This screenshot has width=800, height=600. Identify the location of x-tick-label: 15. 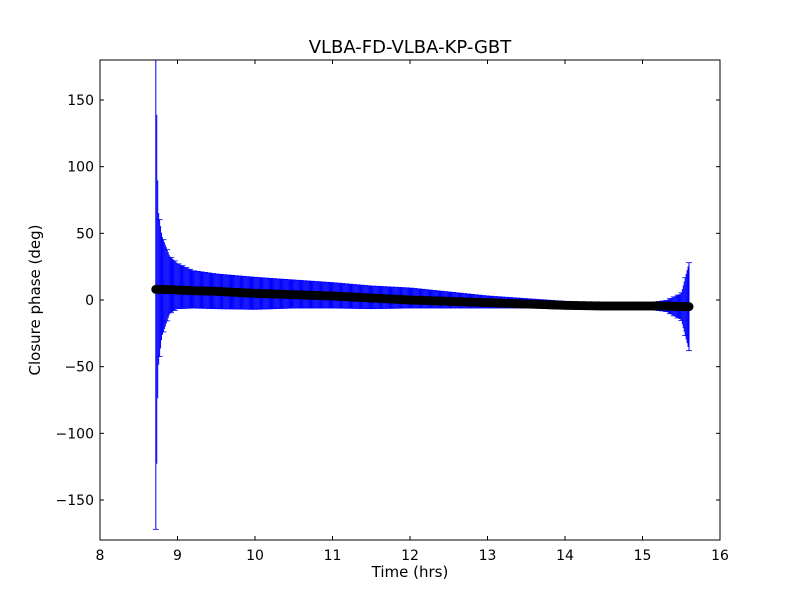
(643, 556).